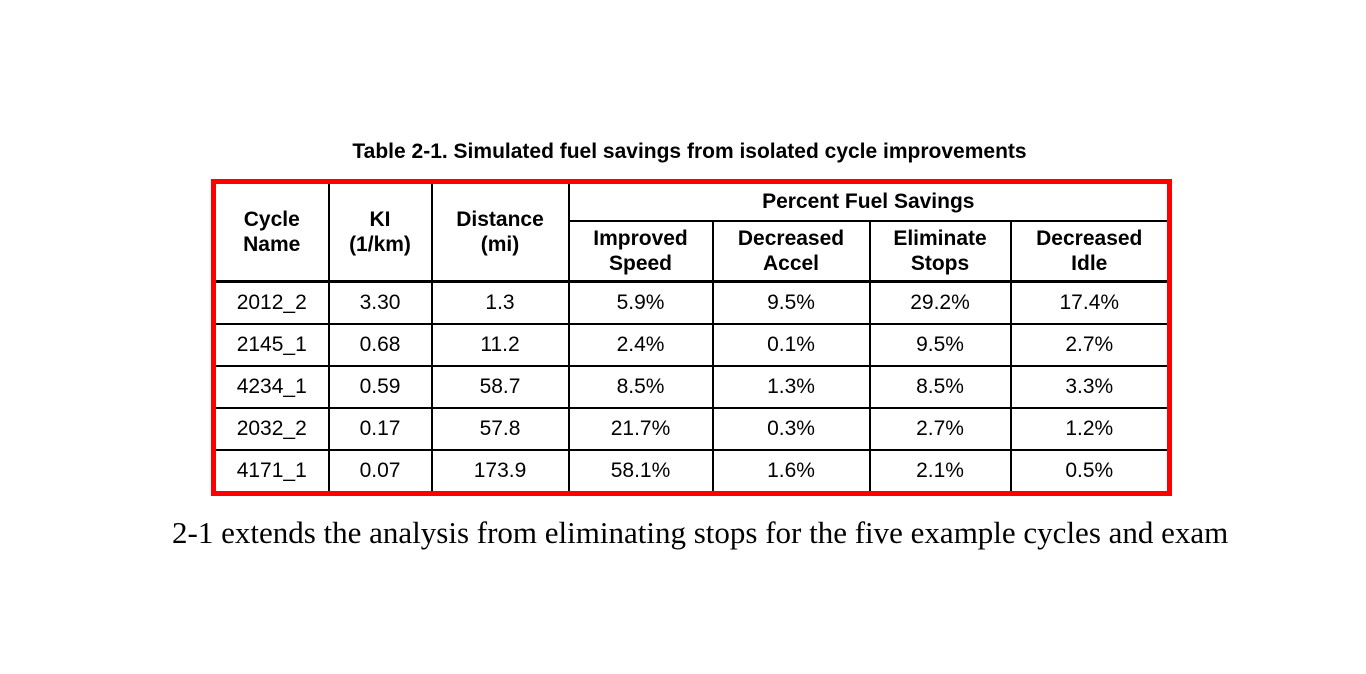 This screenshot has width=1366, height=674. What do you see at coordinates (380, 345) in the screenshot?
I see `cell-ki: 0.68` at bounding box center [380, 345].